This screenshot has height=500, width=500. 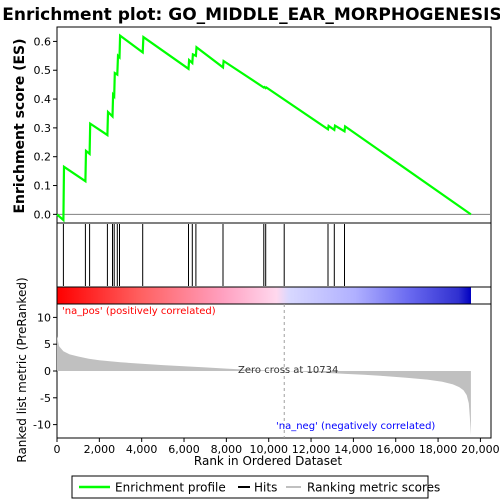 I want to click on metric-y-tick-label: -10, so click(x=42, y=425).